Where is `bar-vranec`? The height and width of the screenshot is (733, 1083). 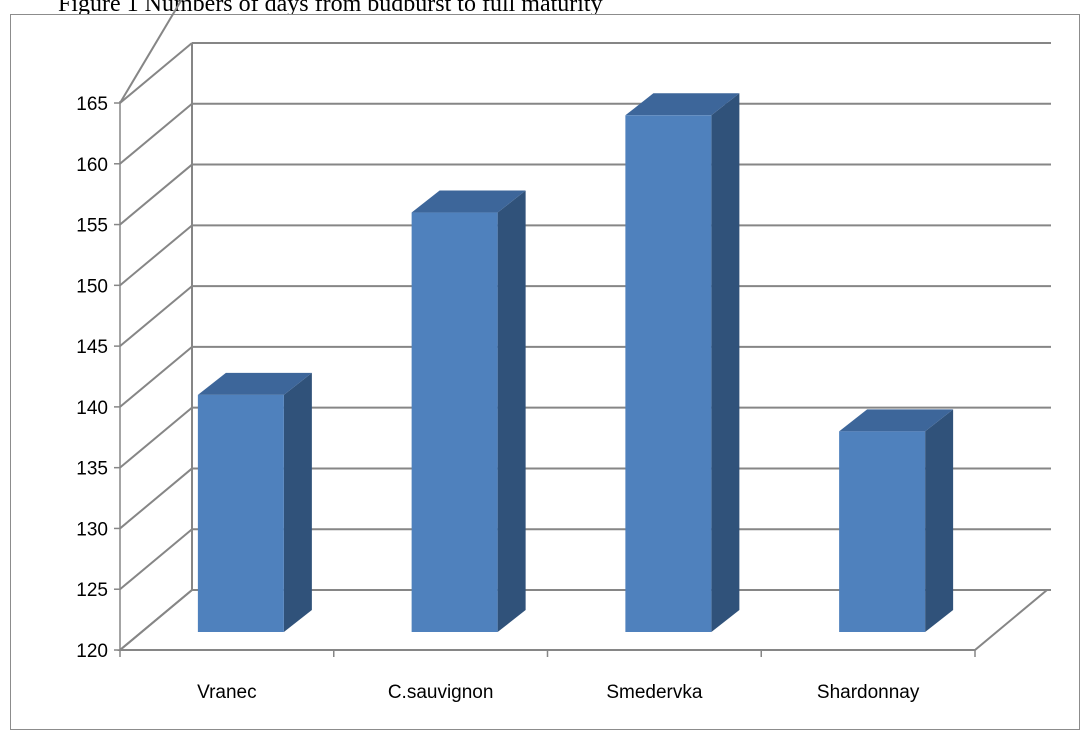 bar-vranec is located at coordinates (254, 502).